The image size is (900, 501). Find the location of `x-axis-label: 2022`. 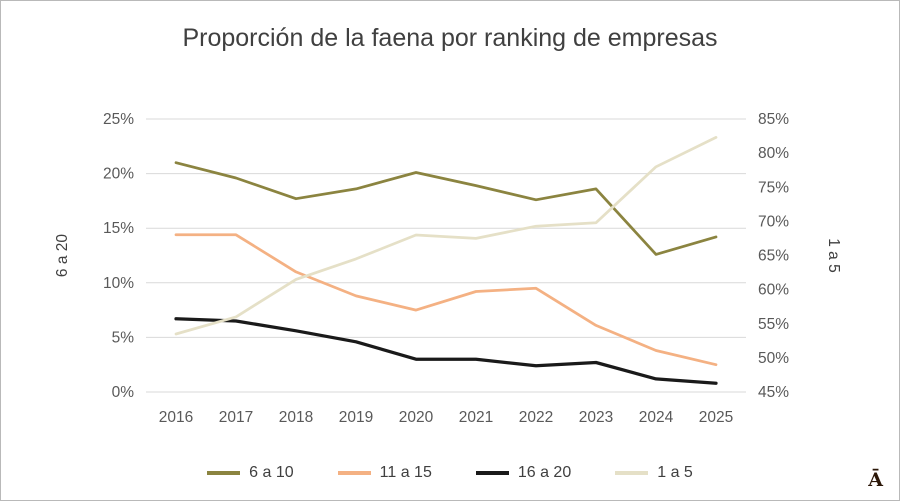

x-axis-label: 2022 is located at coordinates (536, 417).